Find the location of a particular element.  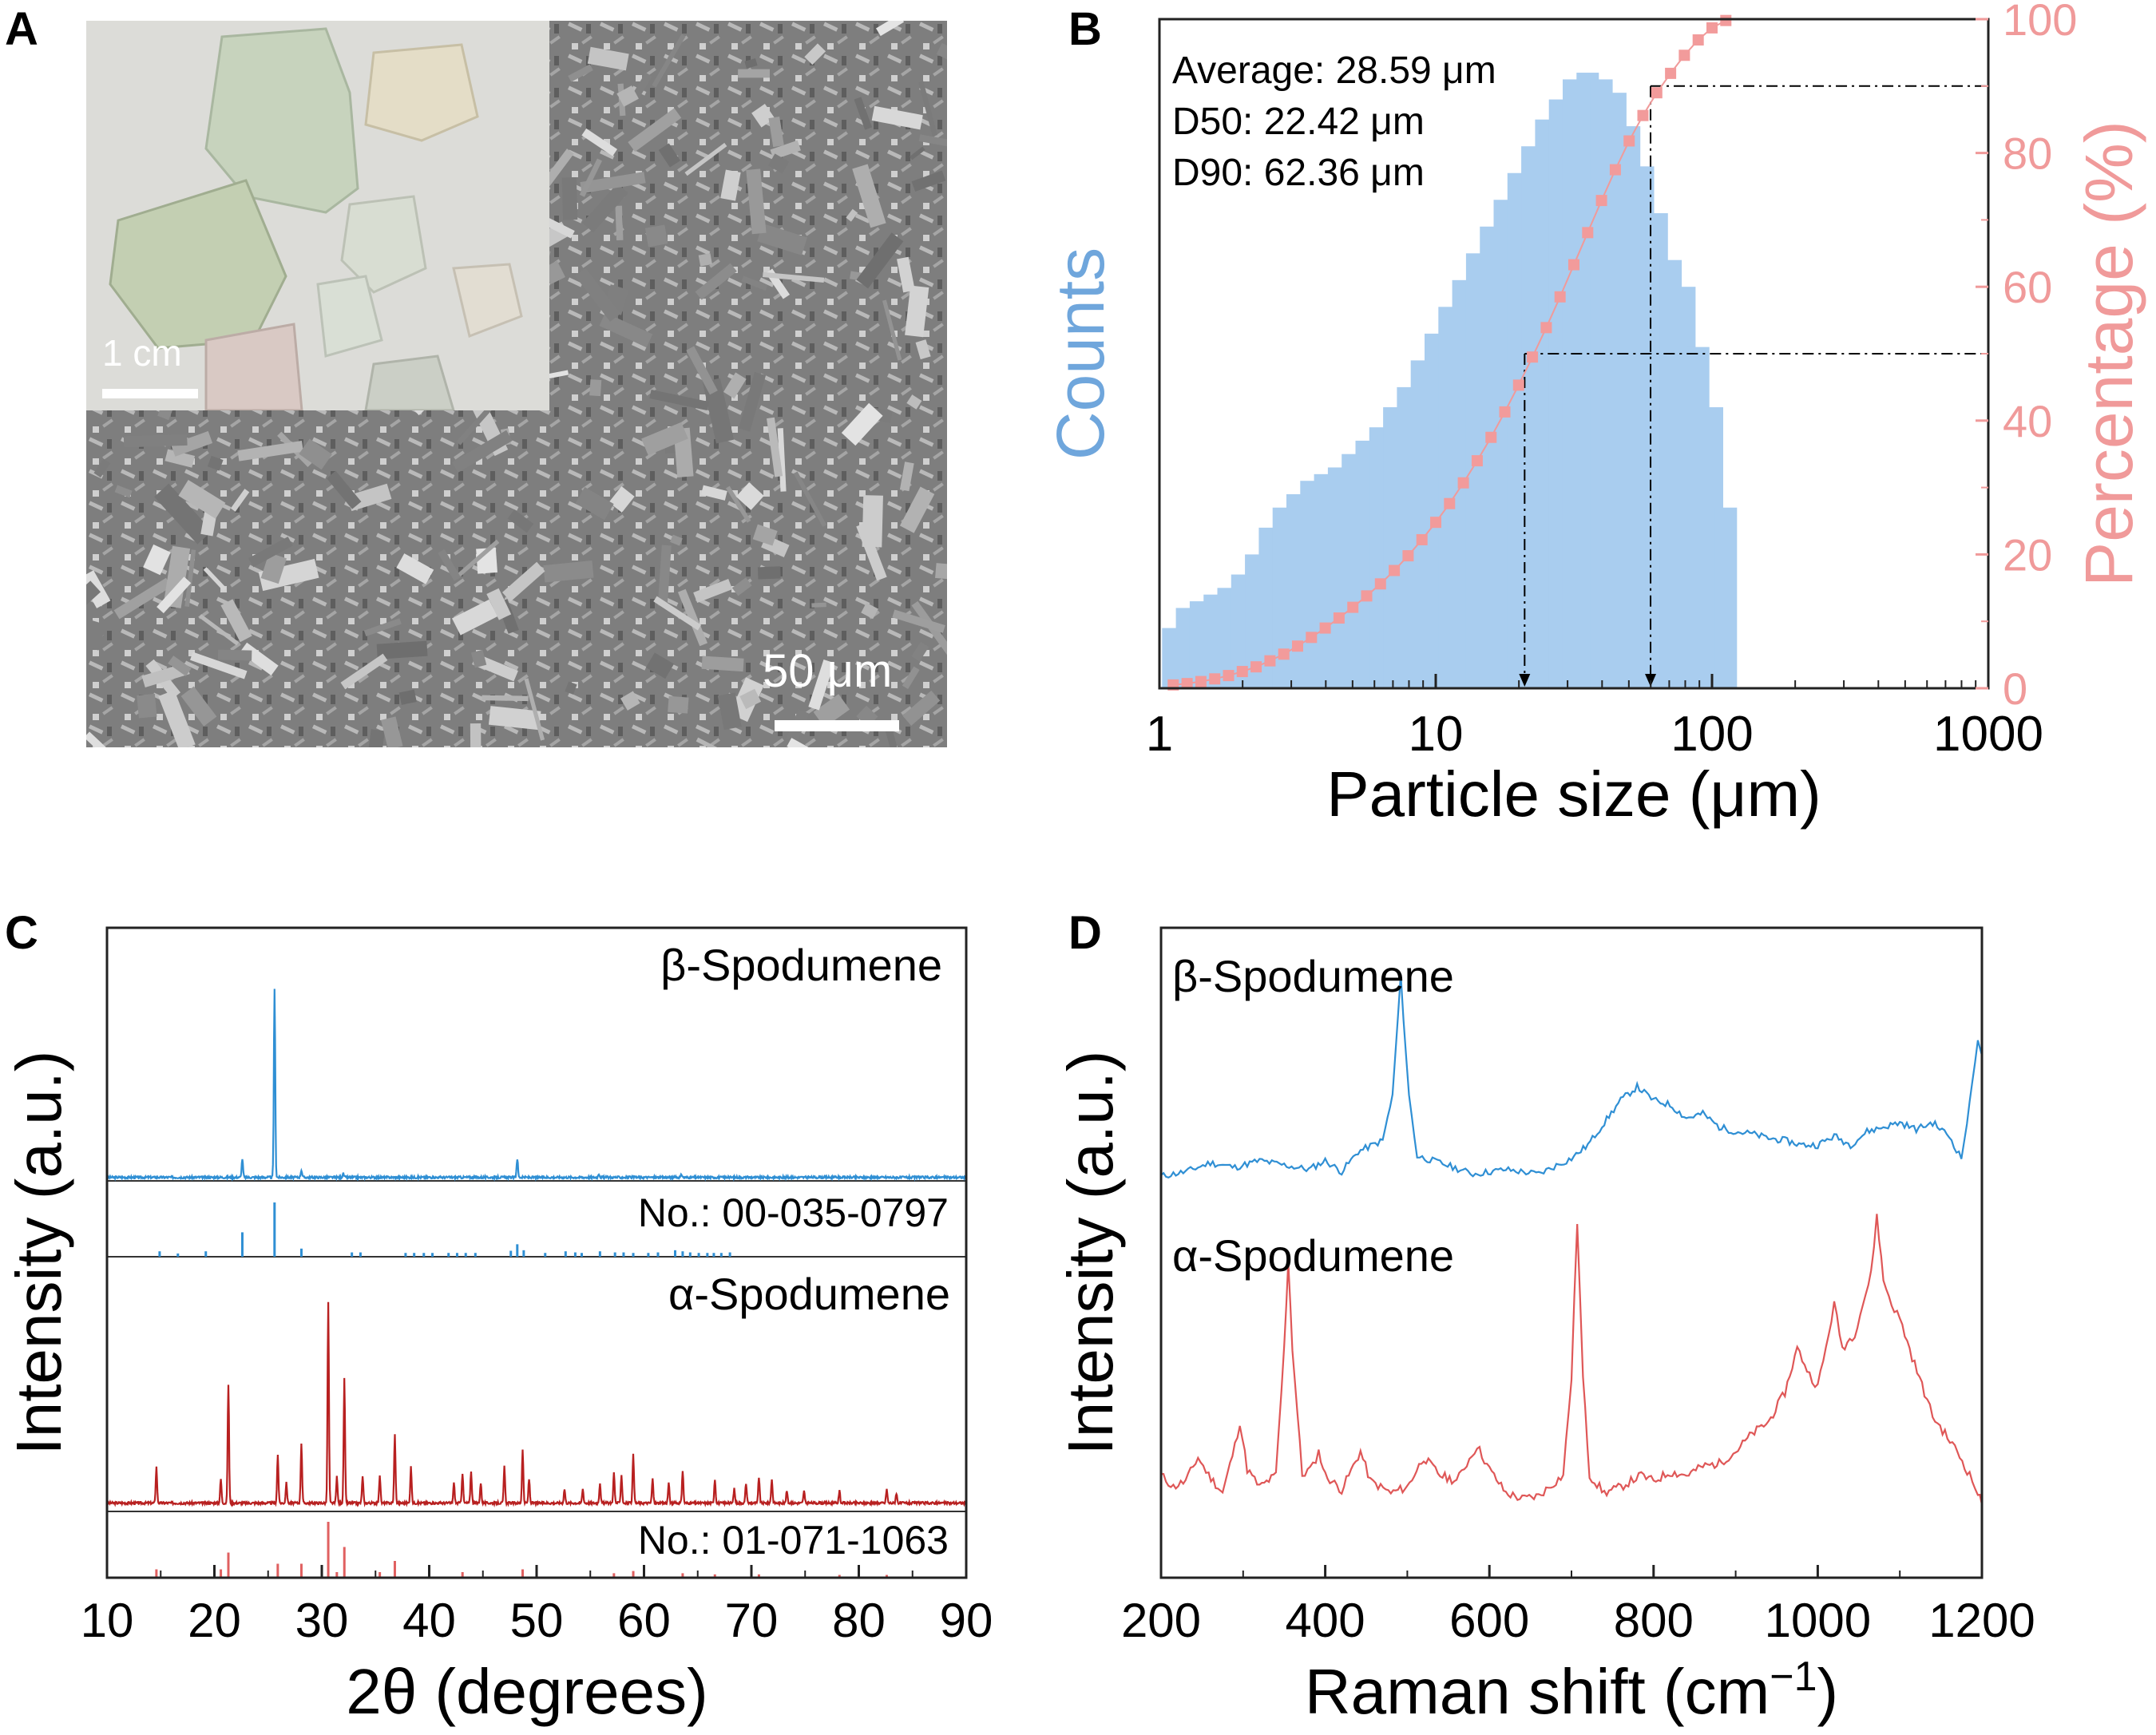

c-y-axis-title: Intensity (a.u.) is located at coordinates (38, 1253).